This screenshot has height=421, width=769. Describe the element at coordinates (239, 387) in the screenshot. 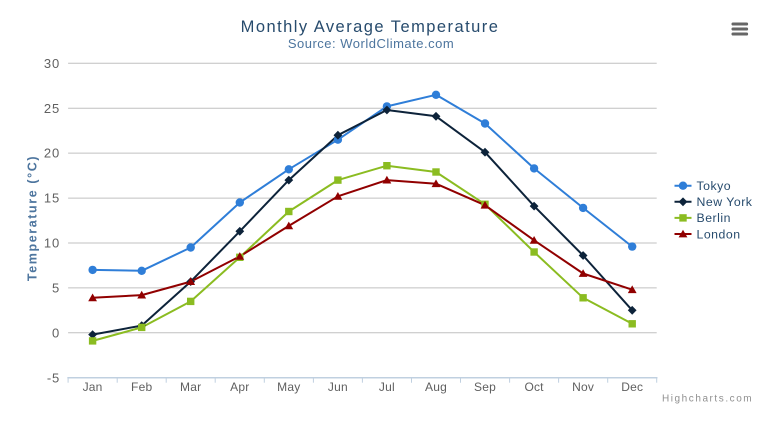

I see `svg-text: Apr` at that location.